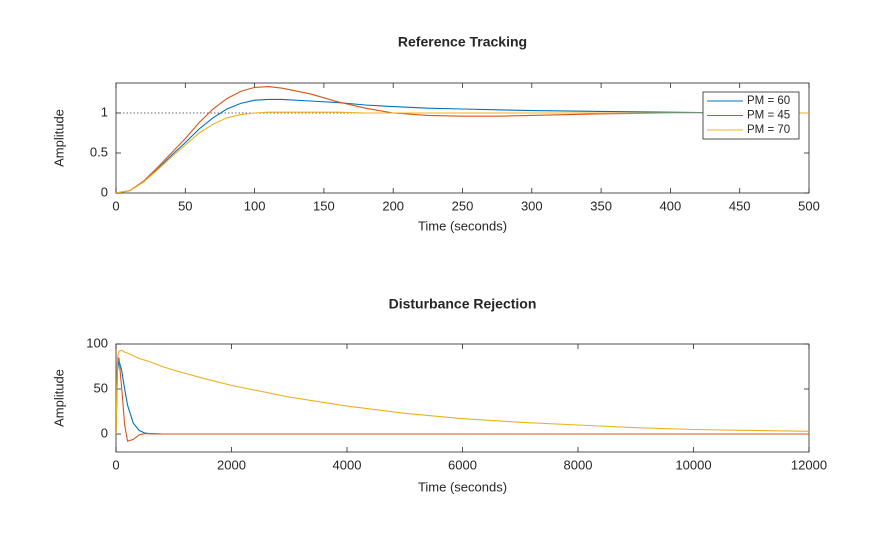 The image size is (895, 545). Describe the element at coordinates (104, 111) in the screenshot. I see `y-tick-label: 1` at that location.